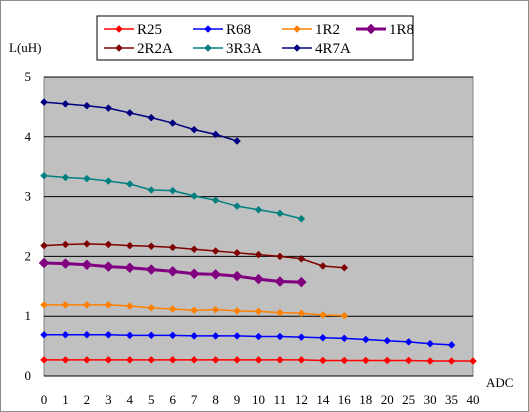 This screenshot has width=529, height=412. Describe the element at coordinates (280, 399) in the screenshot. I see `x-tick-label: 11` at that location.